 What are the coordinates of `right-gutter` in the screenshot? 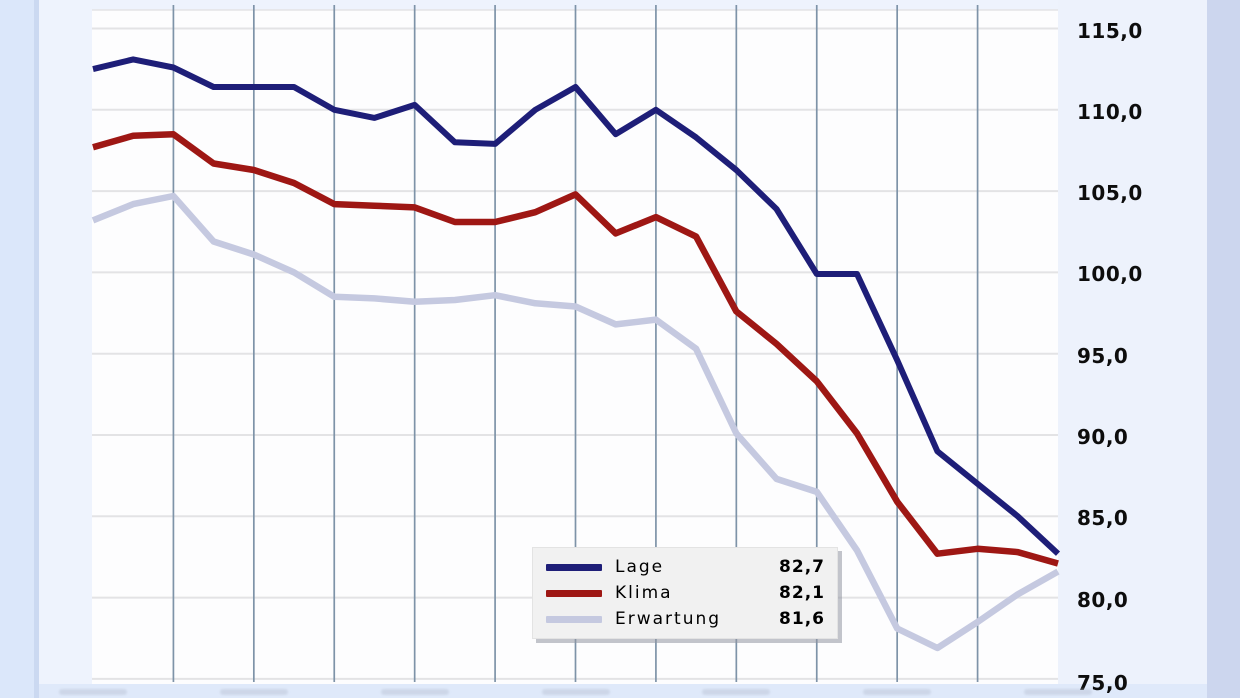 It's located at (1132, 343).